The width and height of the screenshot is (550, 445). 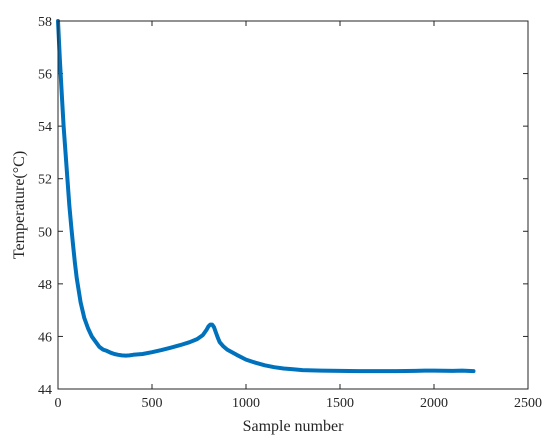 What do you see at coordinates (434, 403) in the screenshot?
I see `x-tick-label: 2000` at bounding box center [434, 403].